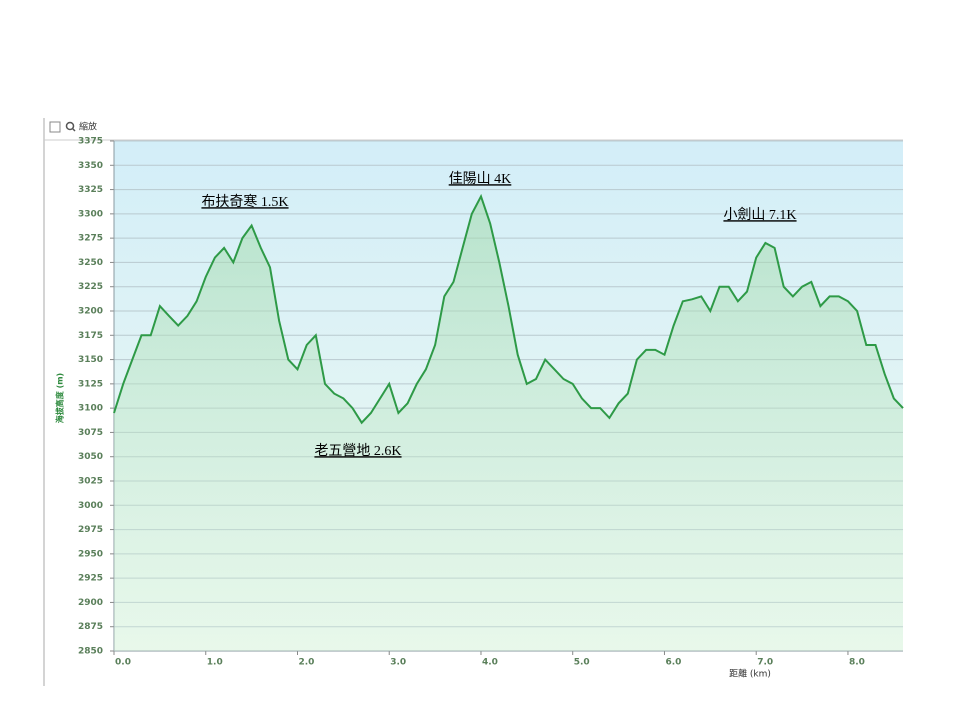 The image size is (960, 720). What do you see at coordinates (357, 451) in the screenshot?
I see `annotation: 老五營地 2.6K` at bounding box center [357, 451].